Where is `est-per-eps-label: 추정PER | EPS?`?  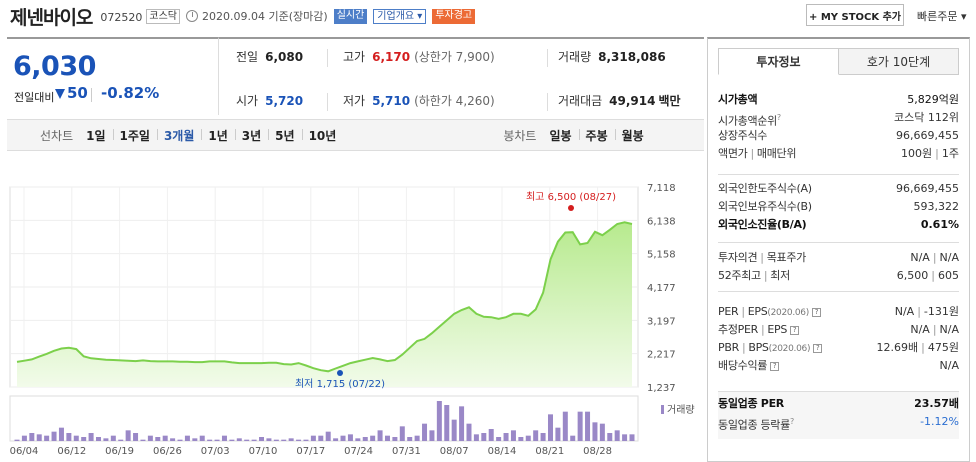 est-per-eps-label: 추정PER | EPS? is located at coordinates (759, 330).